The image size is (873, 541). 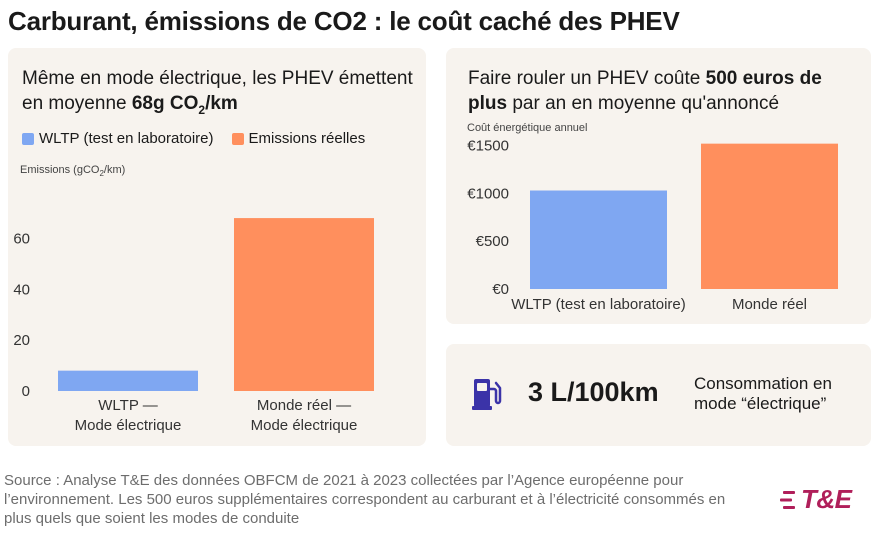 I want to click on emissions-y-tick-label: 40, so click(x=21, y=289).